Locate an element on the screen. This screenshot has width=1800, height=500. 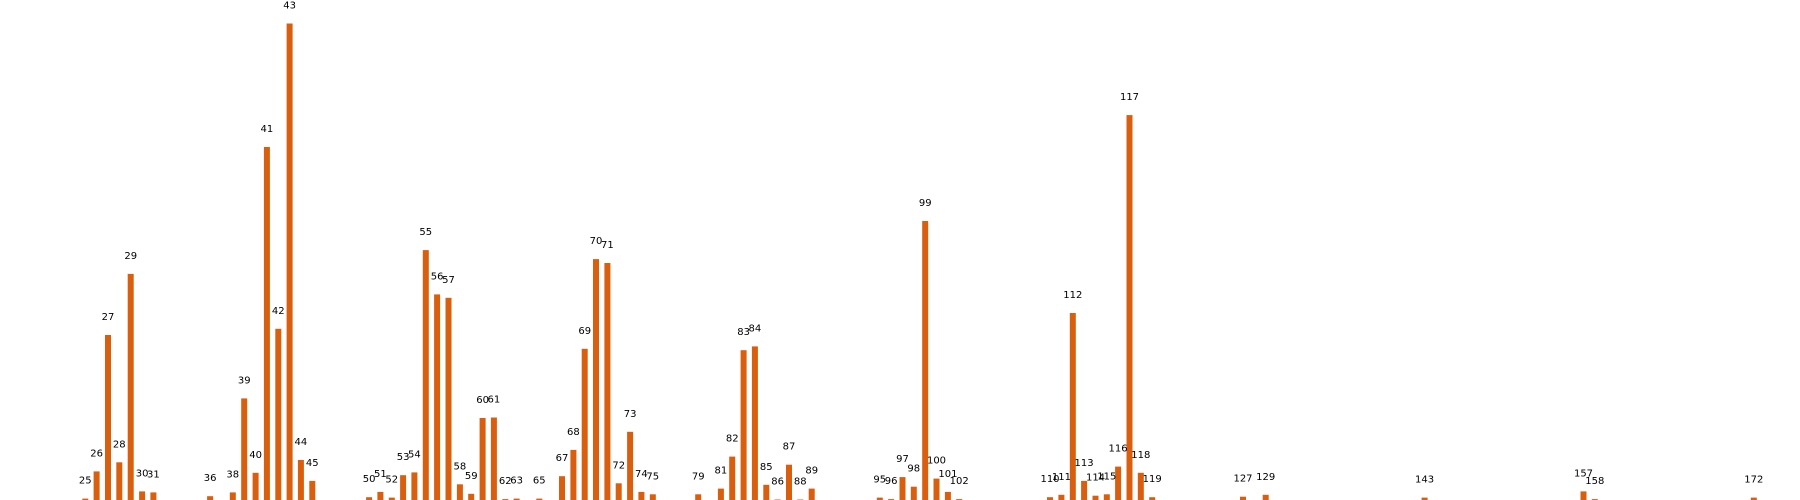
bar-label-67: 67 is located at coordinates (562, 458).